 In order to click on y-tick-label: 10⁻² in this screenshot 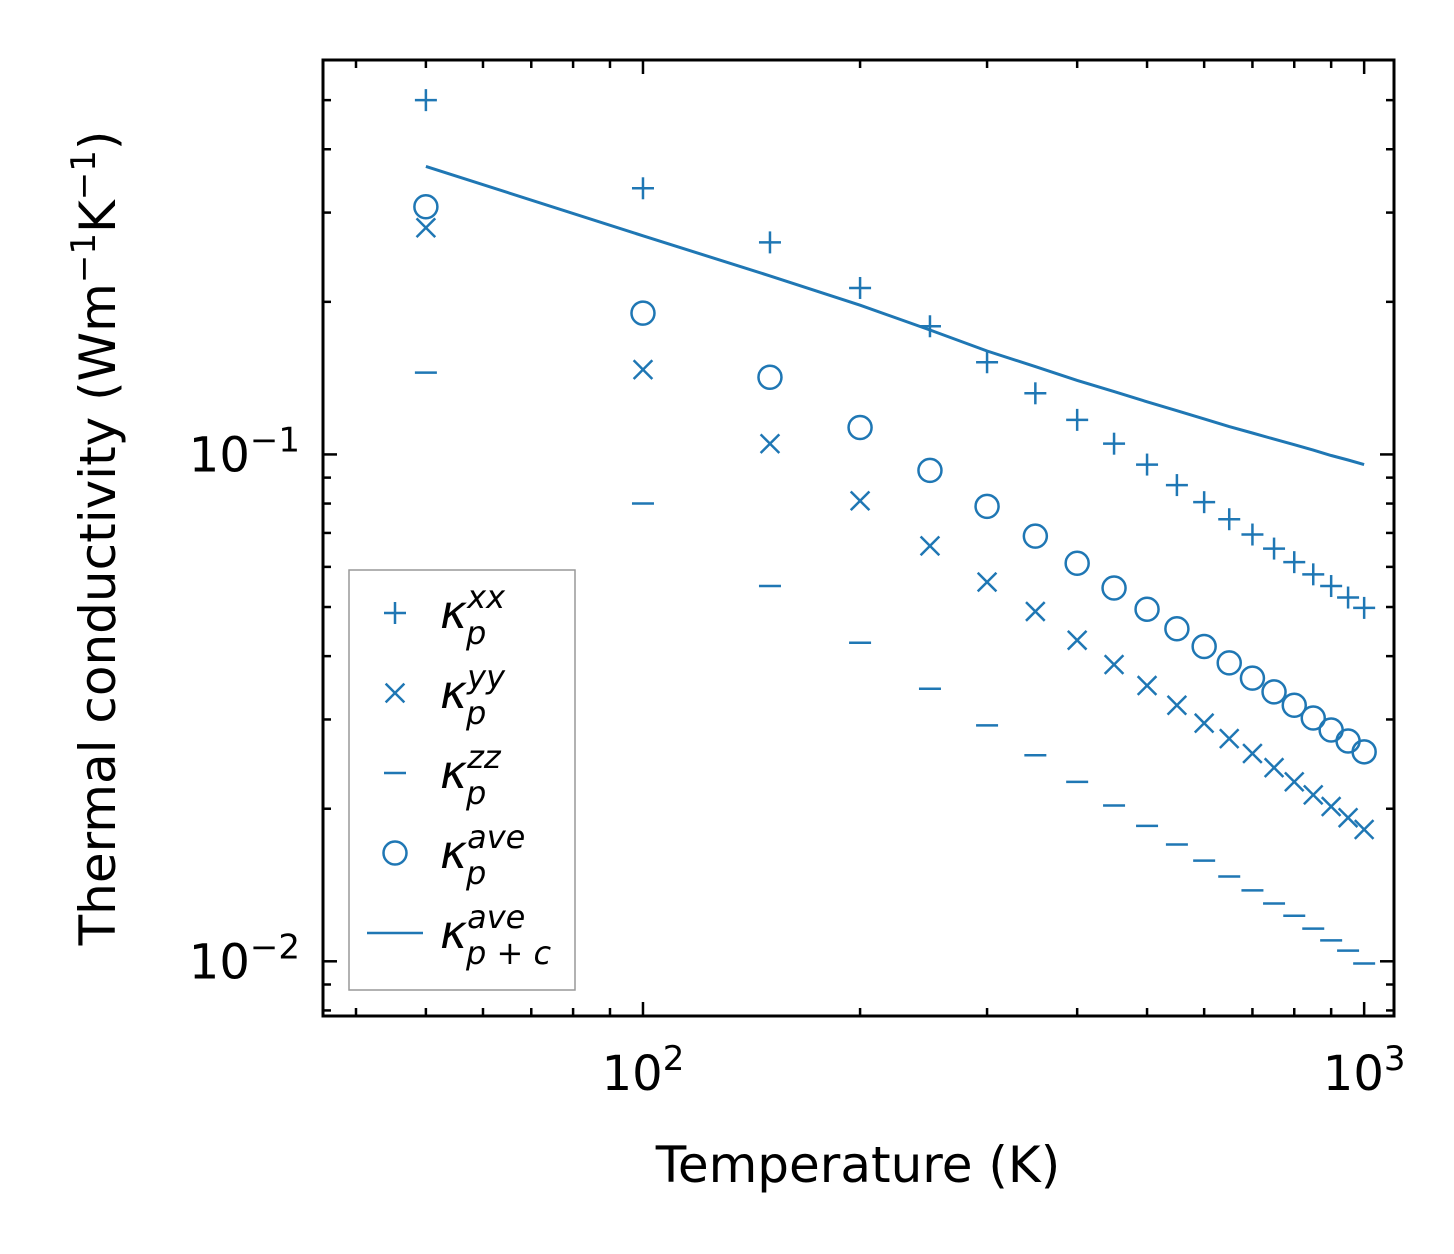, I will do `click(244, 958)`.